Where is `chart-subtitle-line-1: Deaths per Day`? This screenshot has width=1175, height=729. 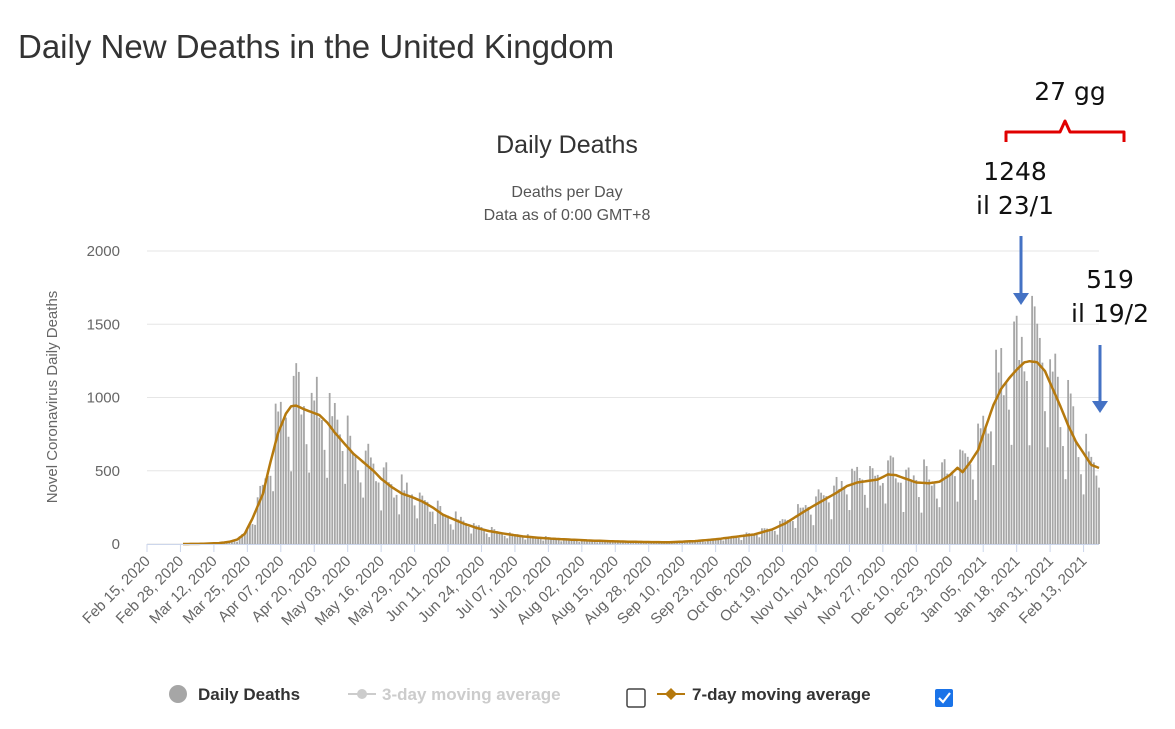 chart-subtitle-line-1: Deaths per Day is located at coordinates (566, 192).